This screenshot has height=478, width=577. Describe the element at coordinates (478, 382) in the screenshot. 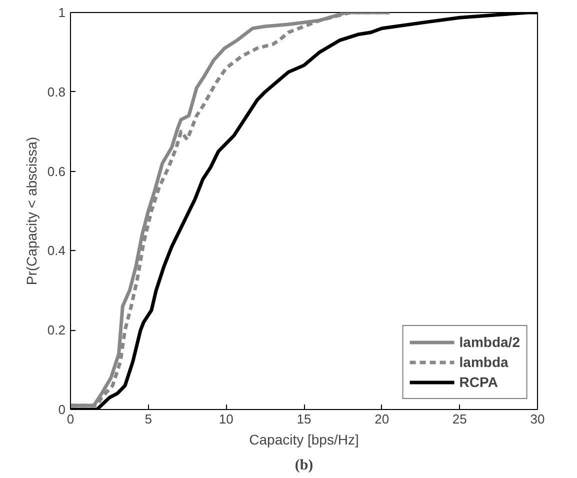

I see `legend-label: RCPA` at that location.